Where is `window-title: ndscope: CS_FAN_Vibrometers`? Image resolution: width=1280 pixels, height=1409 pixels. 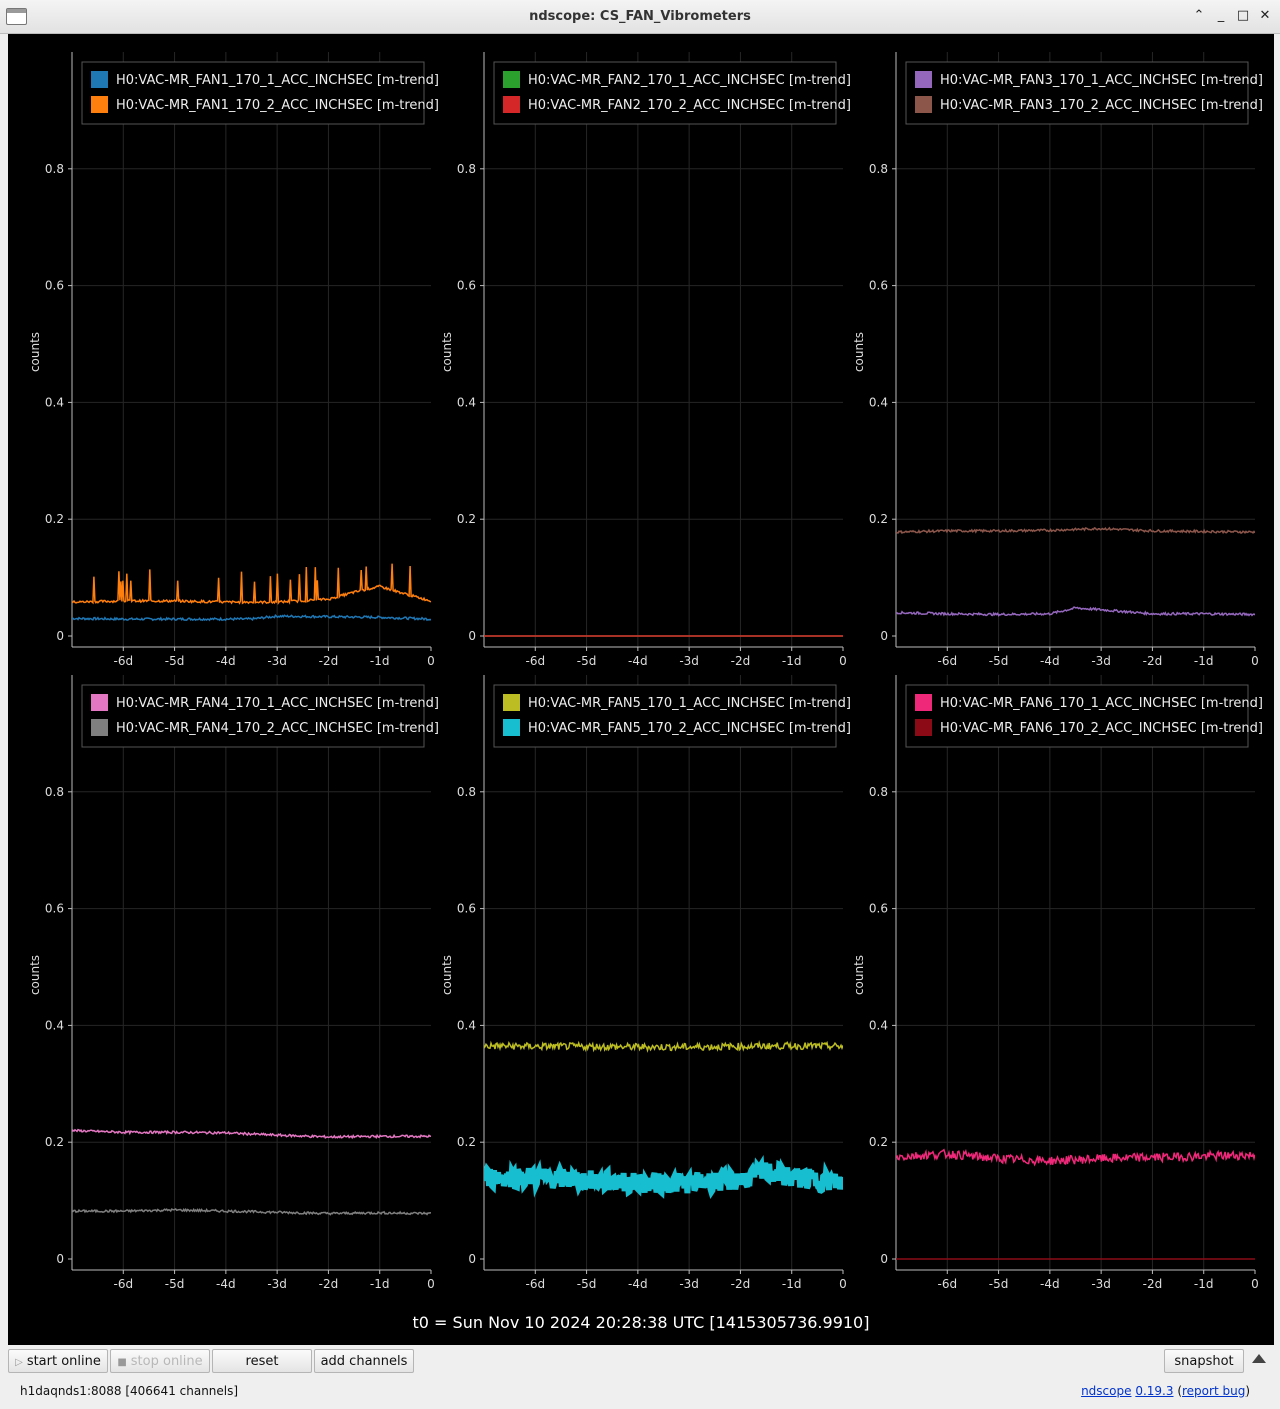
window-title: ndscope: CS_FAN_Vibrometers is located at coordinates (640, 16).